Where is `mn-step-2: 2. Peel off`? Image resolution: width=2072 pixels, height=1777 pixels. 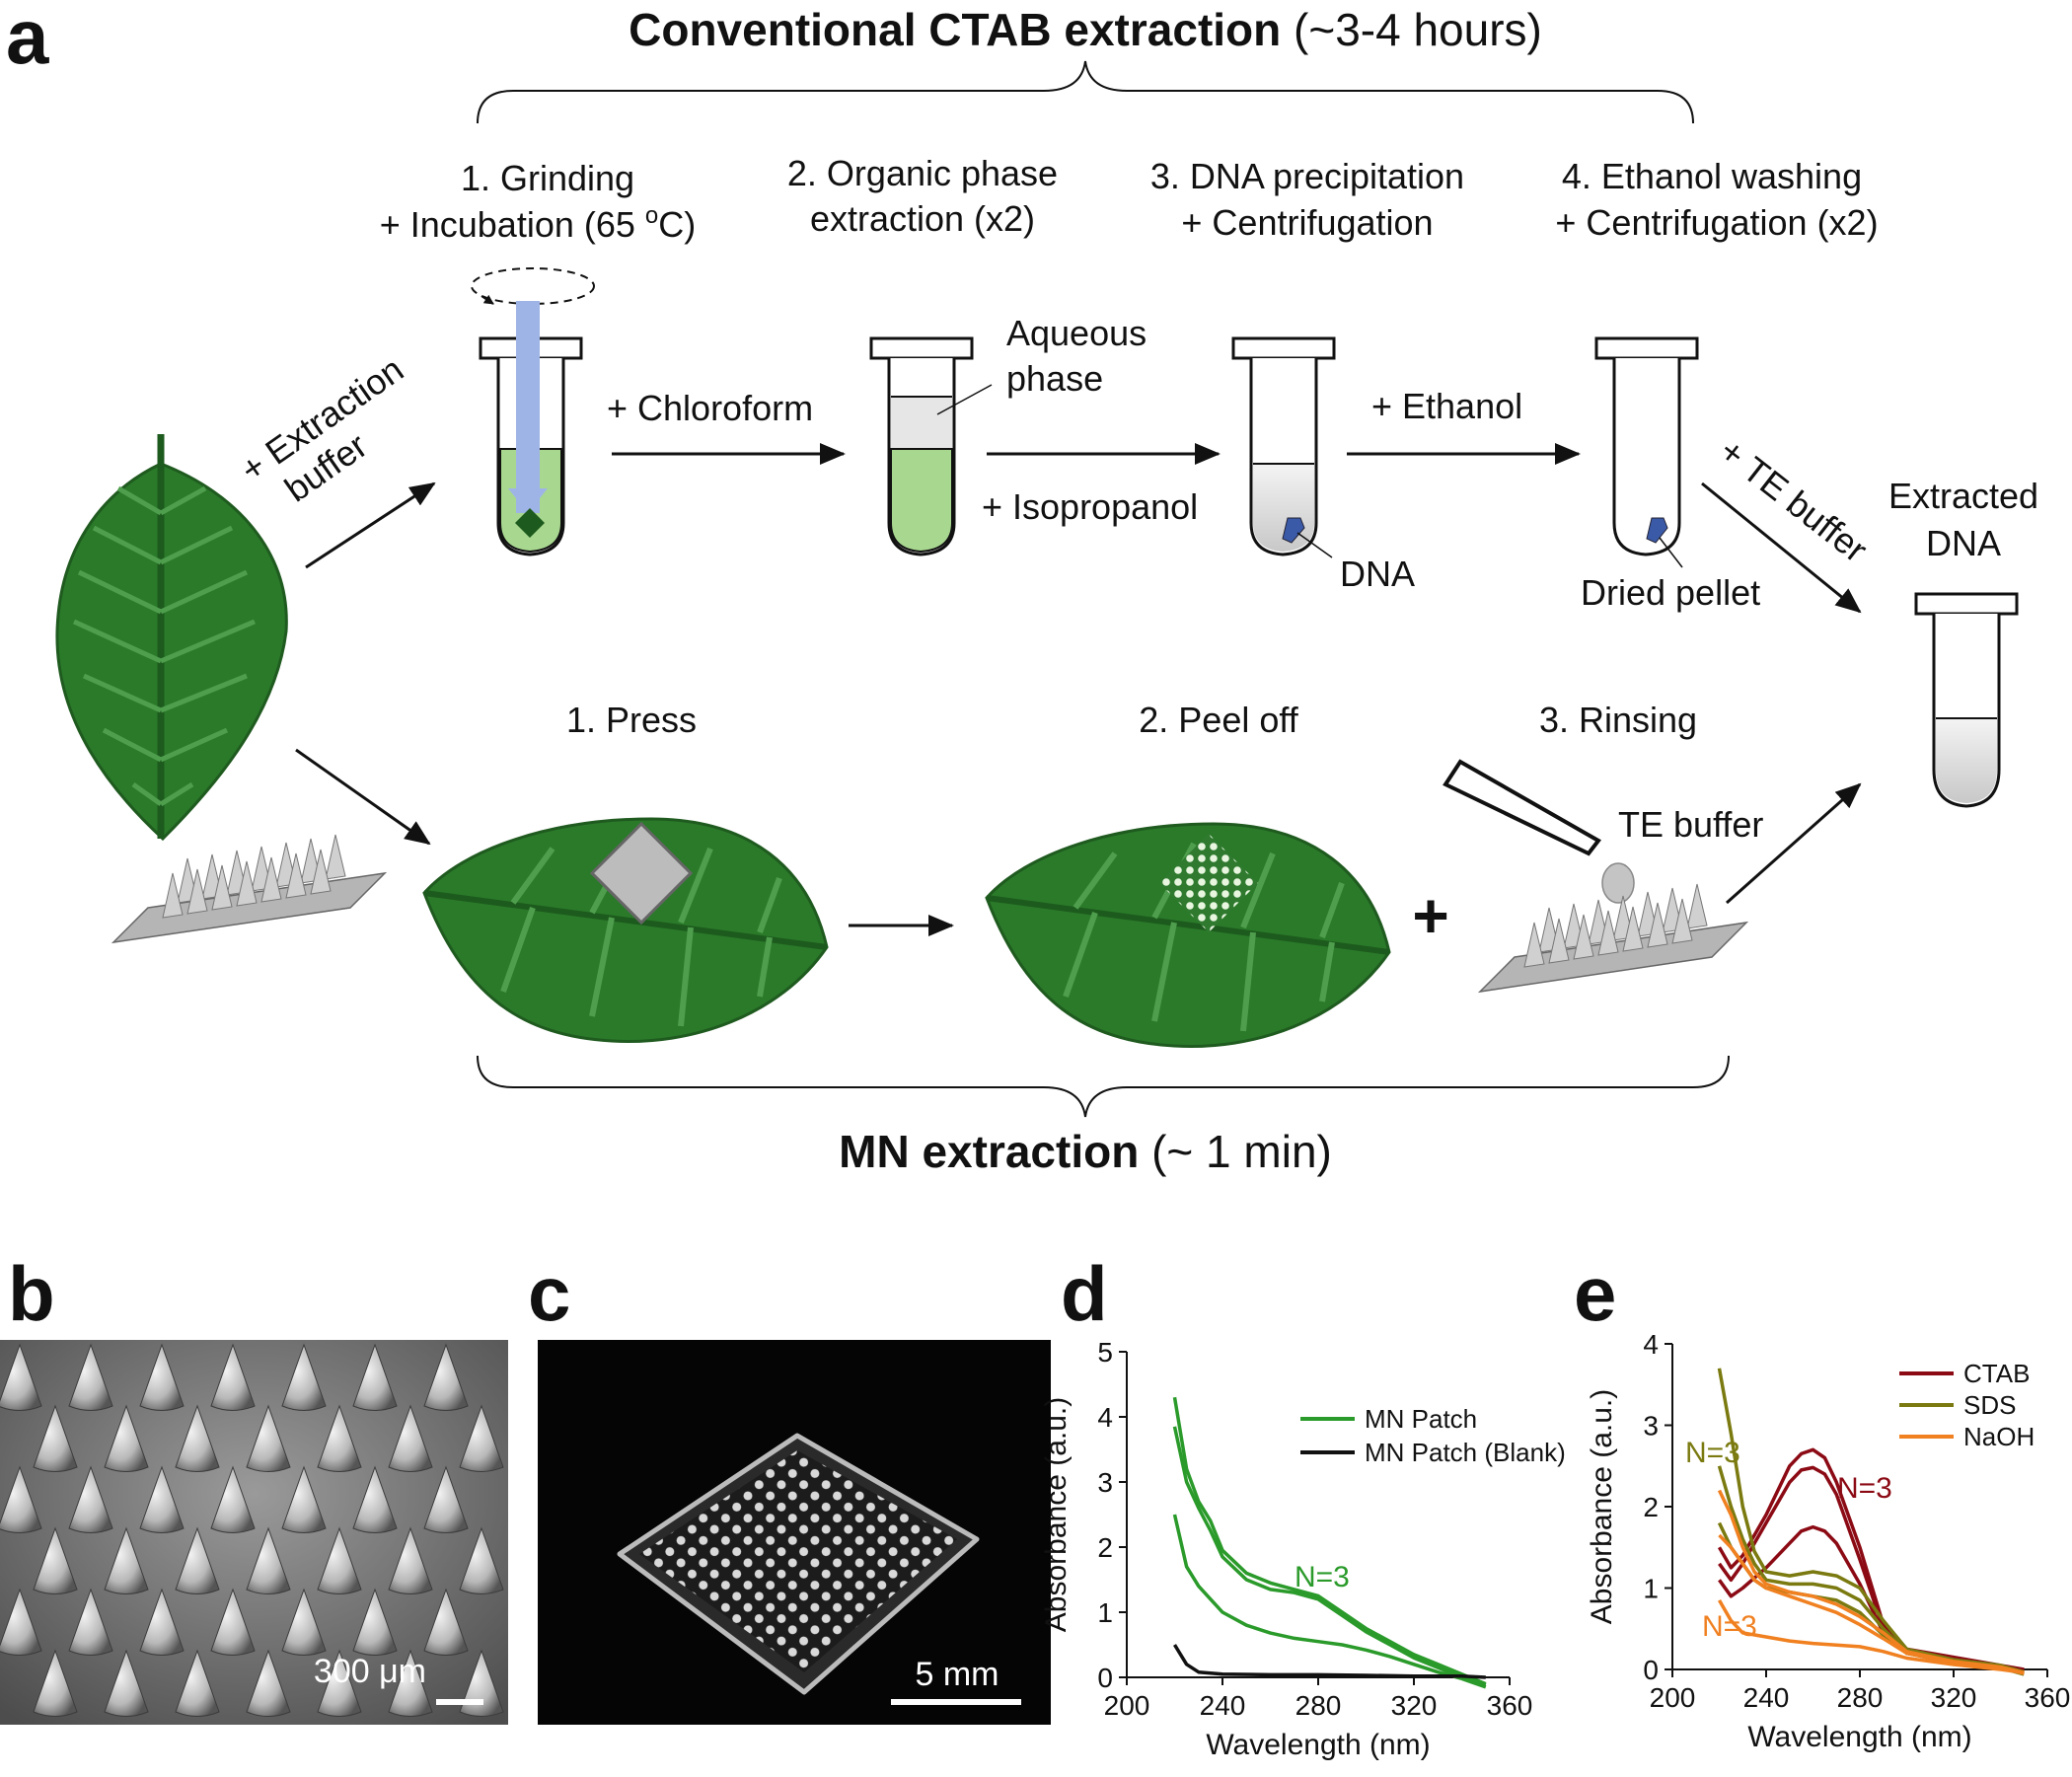 mn-step-2: 2. Peel off is located at coordinates (1218, 720).